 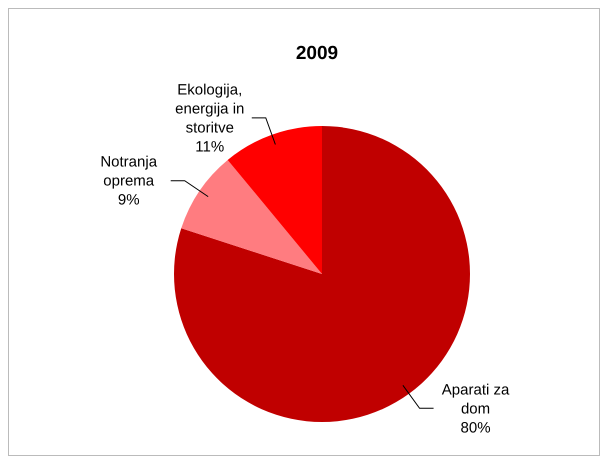 What do you see at coordinates (209, 108) in the screenshot?
I see `slice-label: Ekologija, energija in storitve` at bounding box center [209, 108].